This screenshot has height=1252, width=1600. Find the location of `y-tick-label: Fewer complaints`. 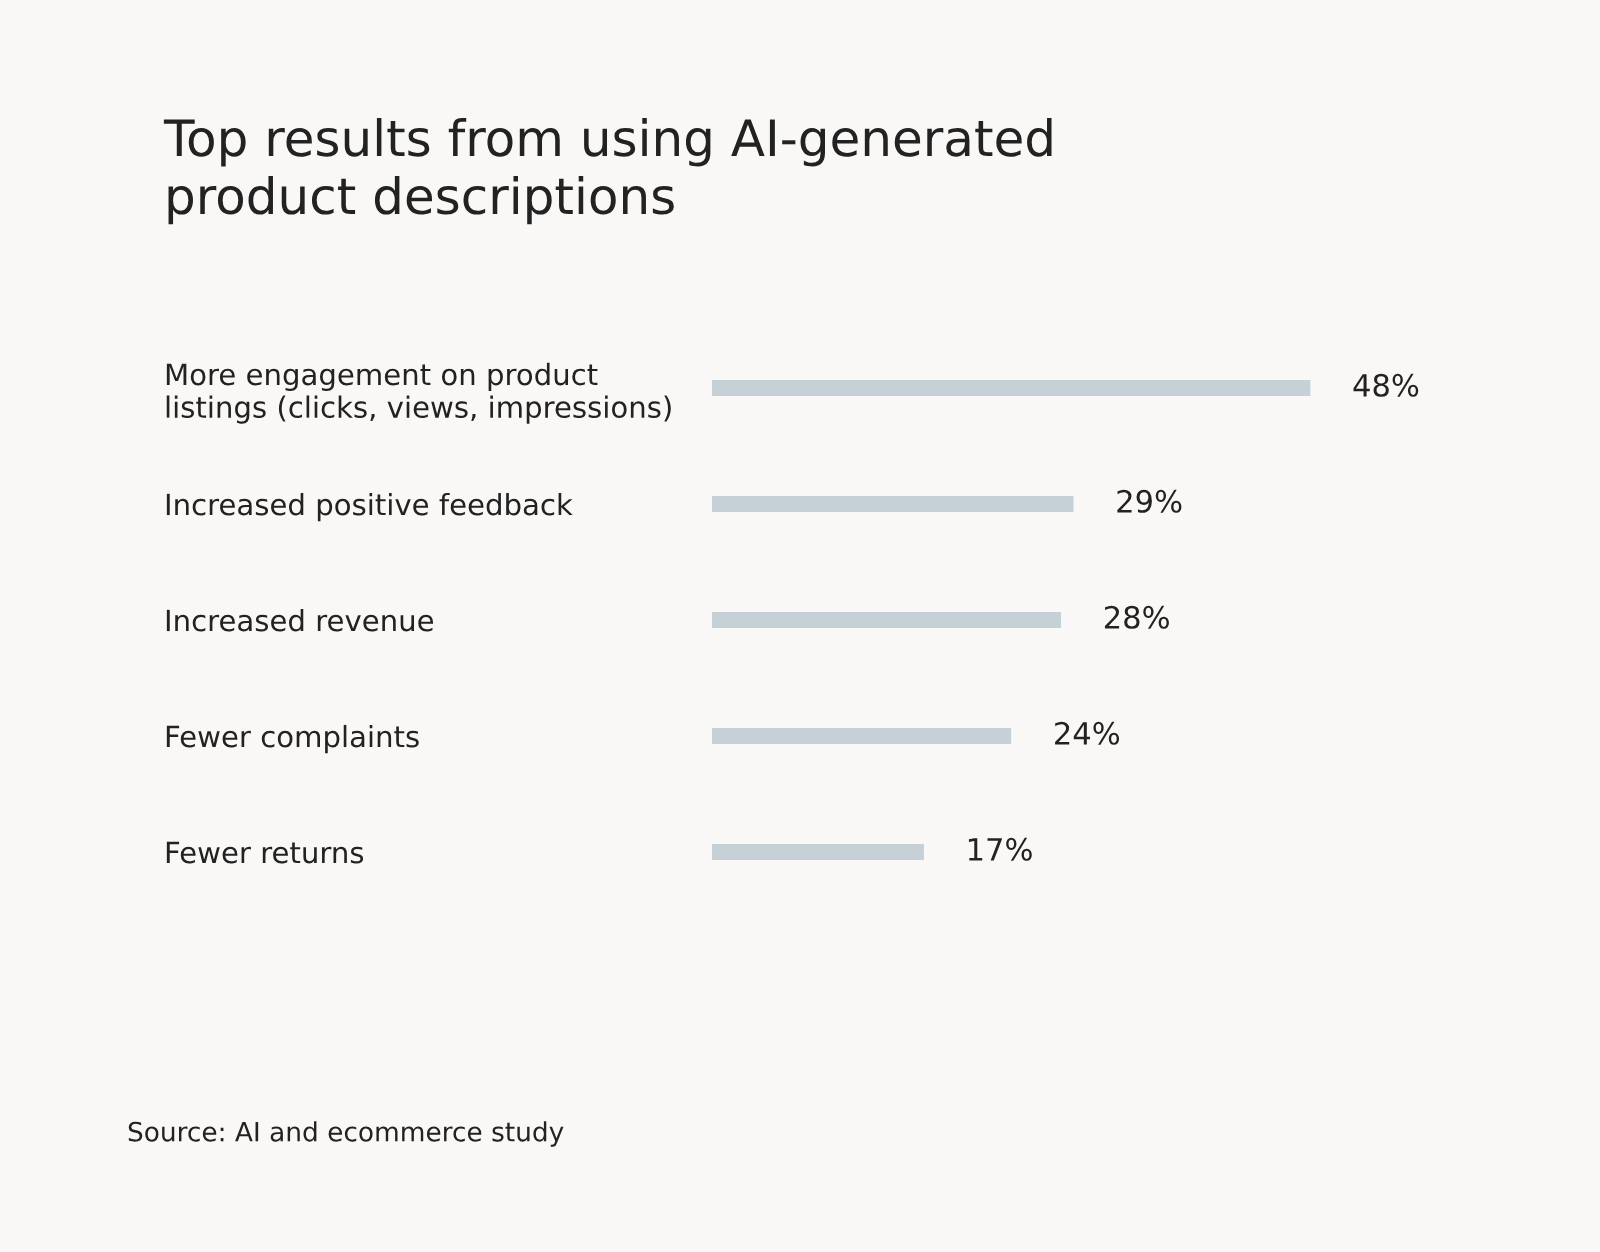

y-tick-label: Fewer complaints is located at coordinates (292, 739).